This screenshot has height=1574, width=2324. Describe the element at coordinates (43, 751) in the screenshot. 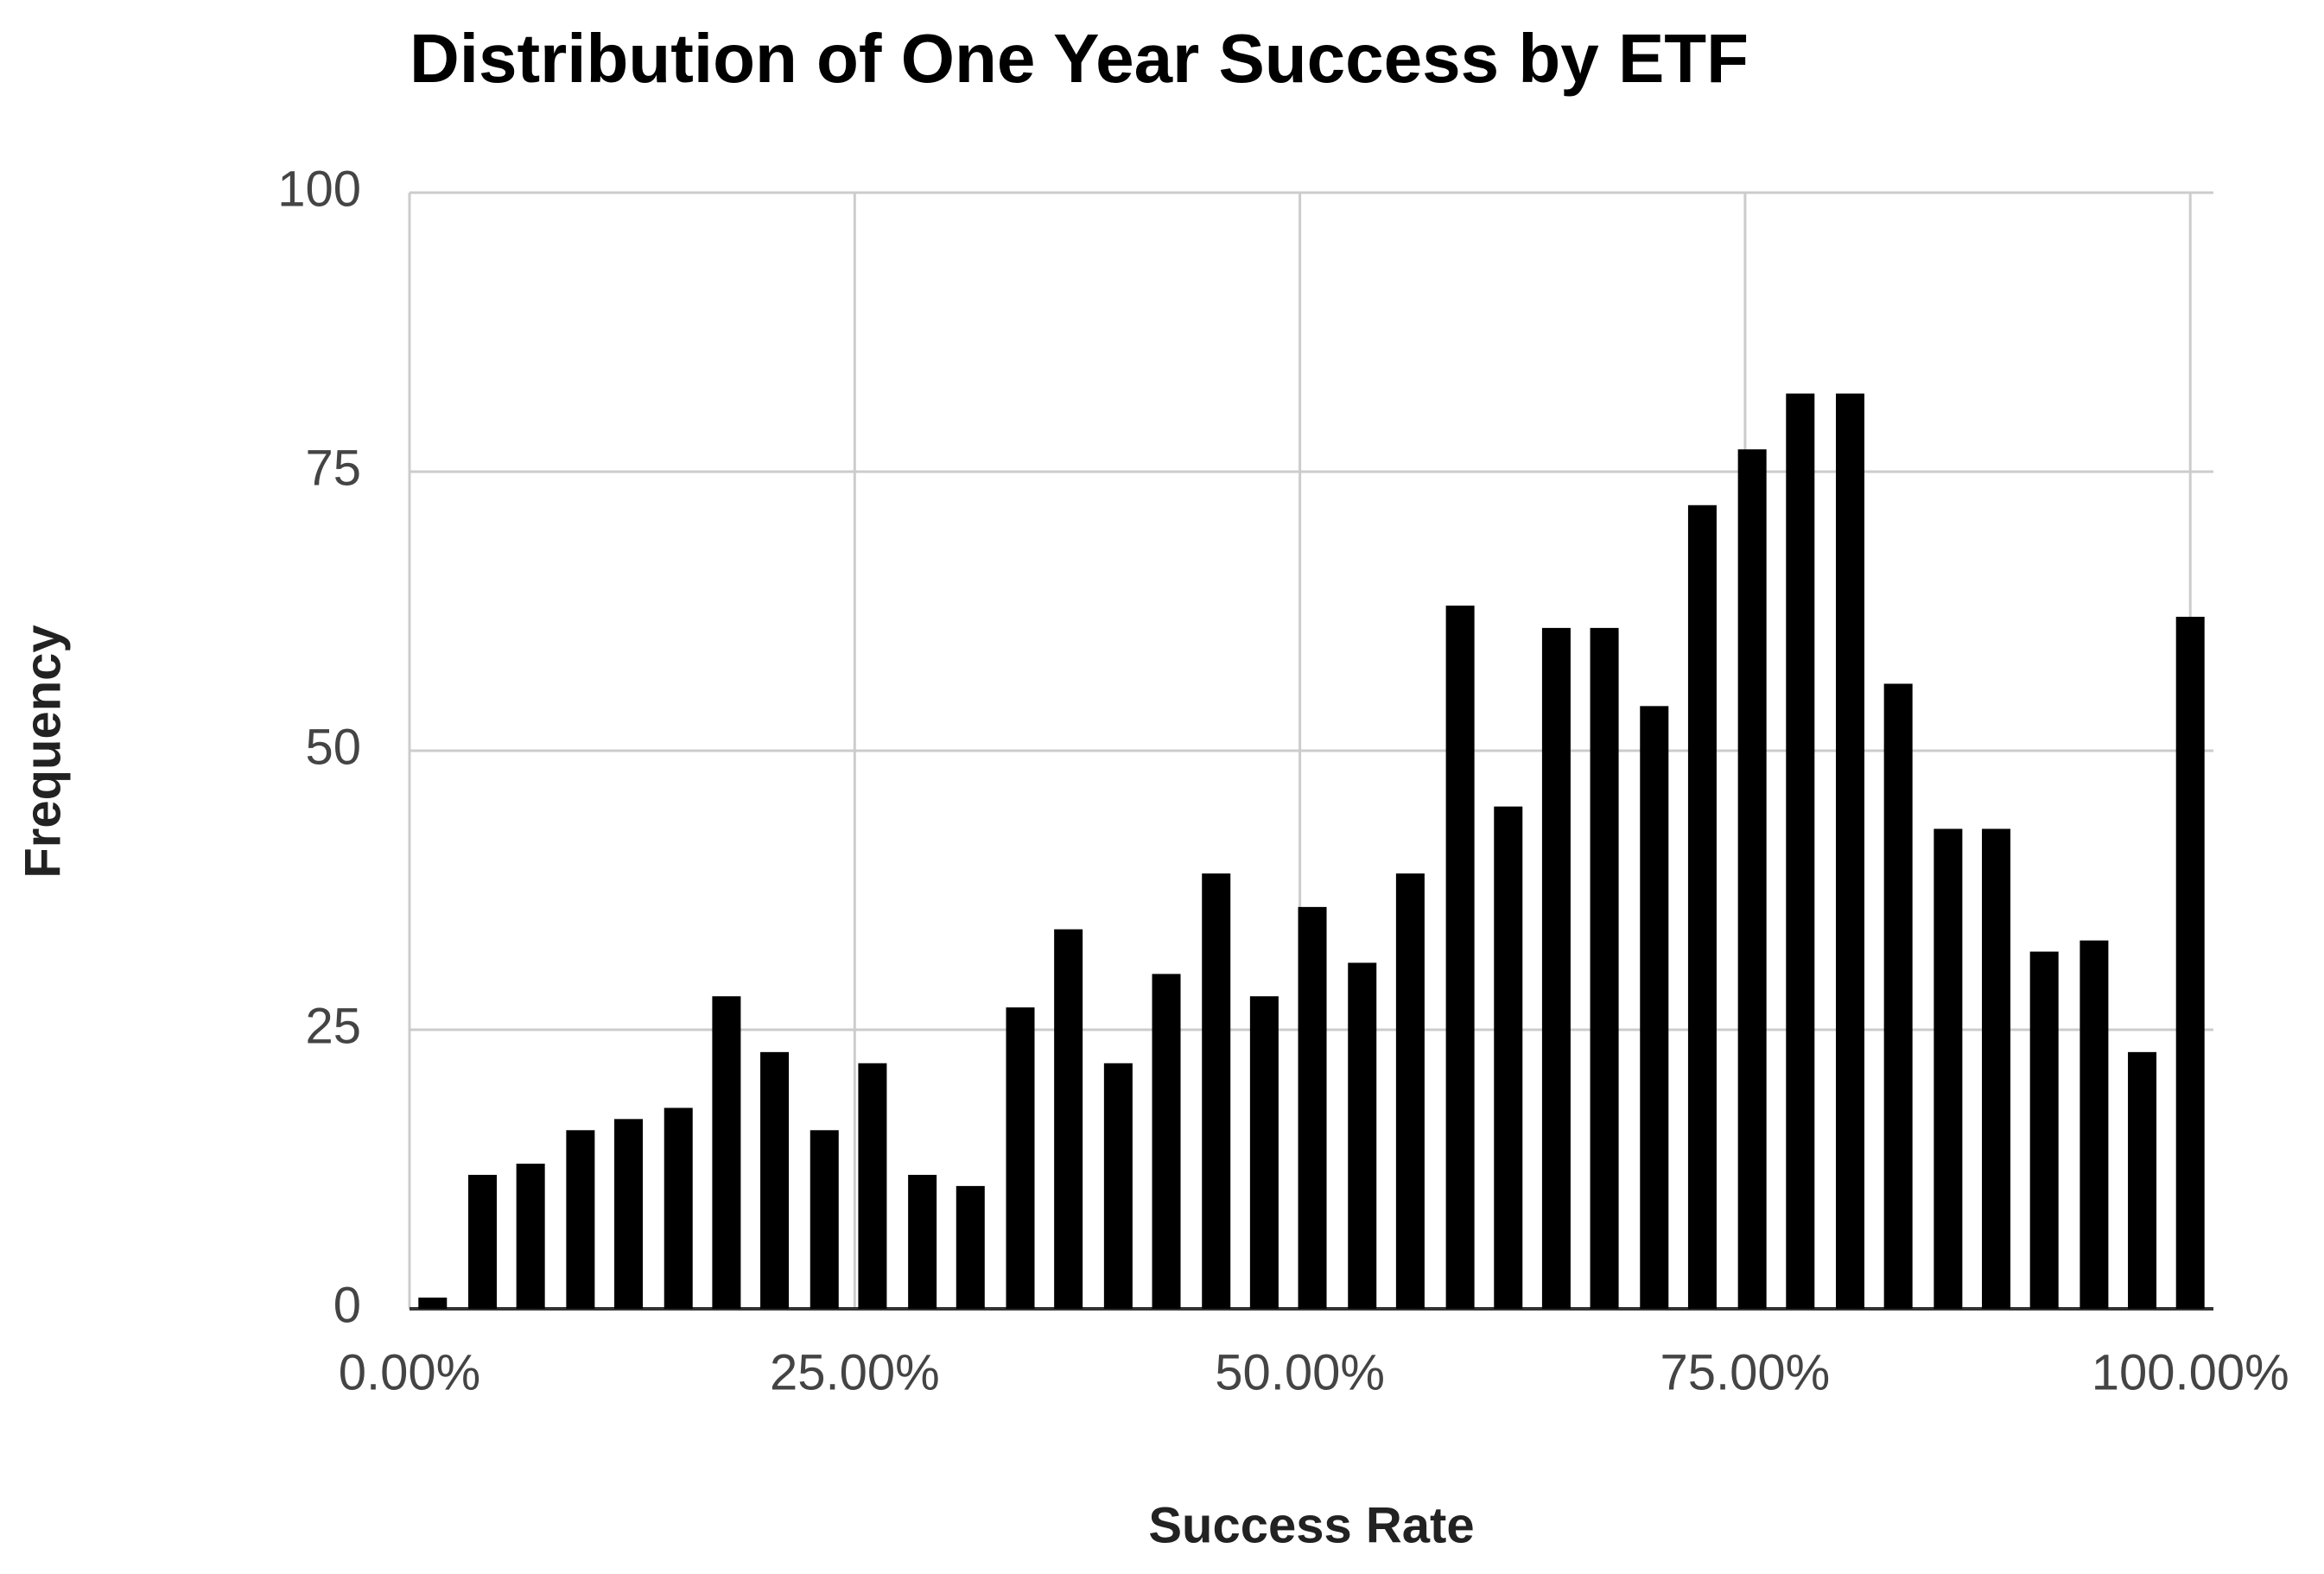

I see `y-axis-title: Frequency` at that location.